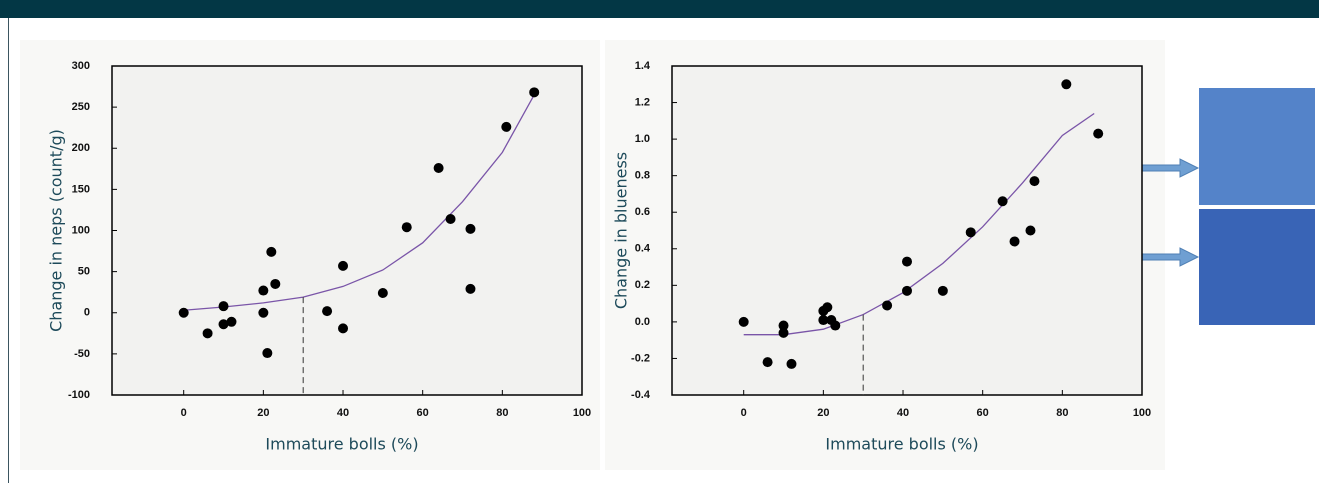 This screenshot has height=488, width=1319. Describe the element at coordinates (1257, 267) in the screenshot. I see `swatch-dark` at that location.